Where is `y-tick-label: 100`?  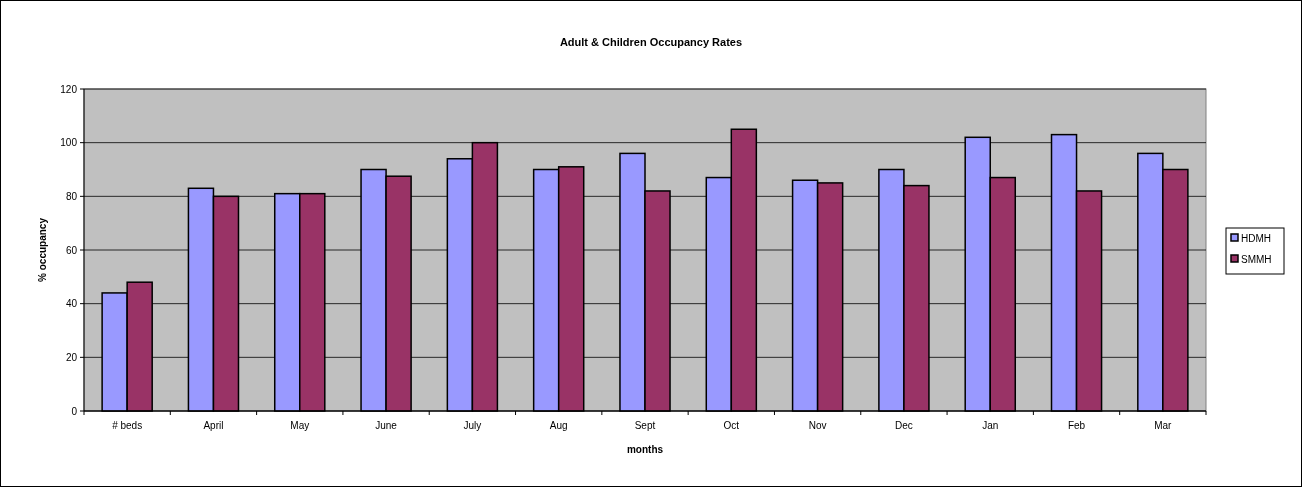 y-tick-label: 100 is located at coordinates (69, 143).